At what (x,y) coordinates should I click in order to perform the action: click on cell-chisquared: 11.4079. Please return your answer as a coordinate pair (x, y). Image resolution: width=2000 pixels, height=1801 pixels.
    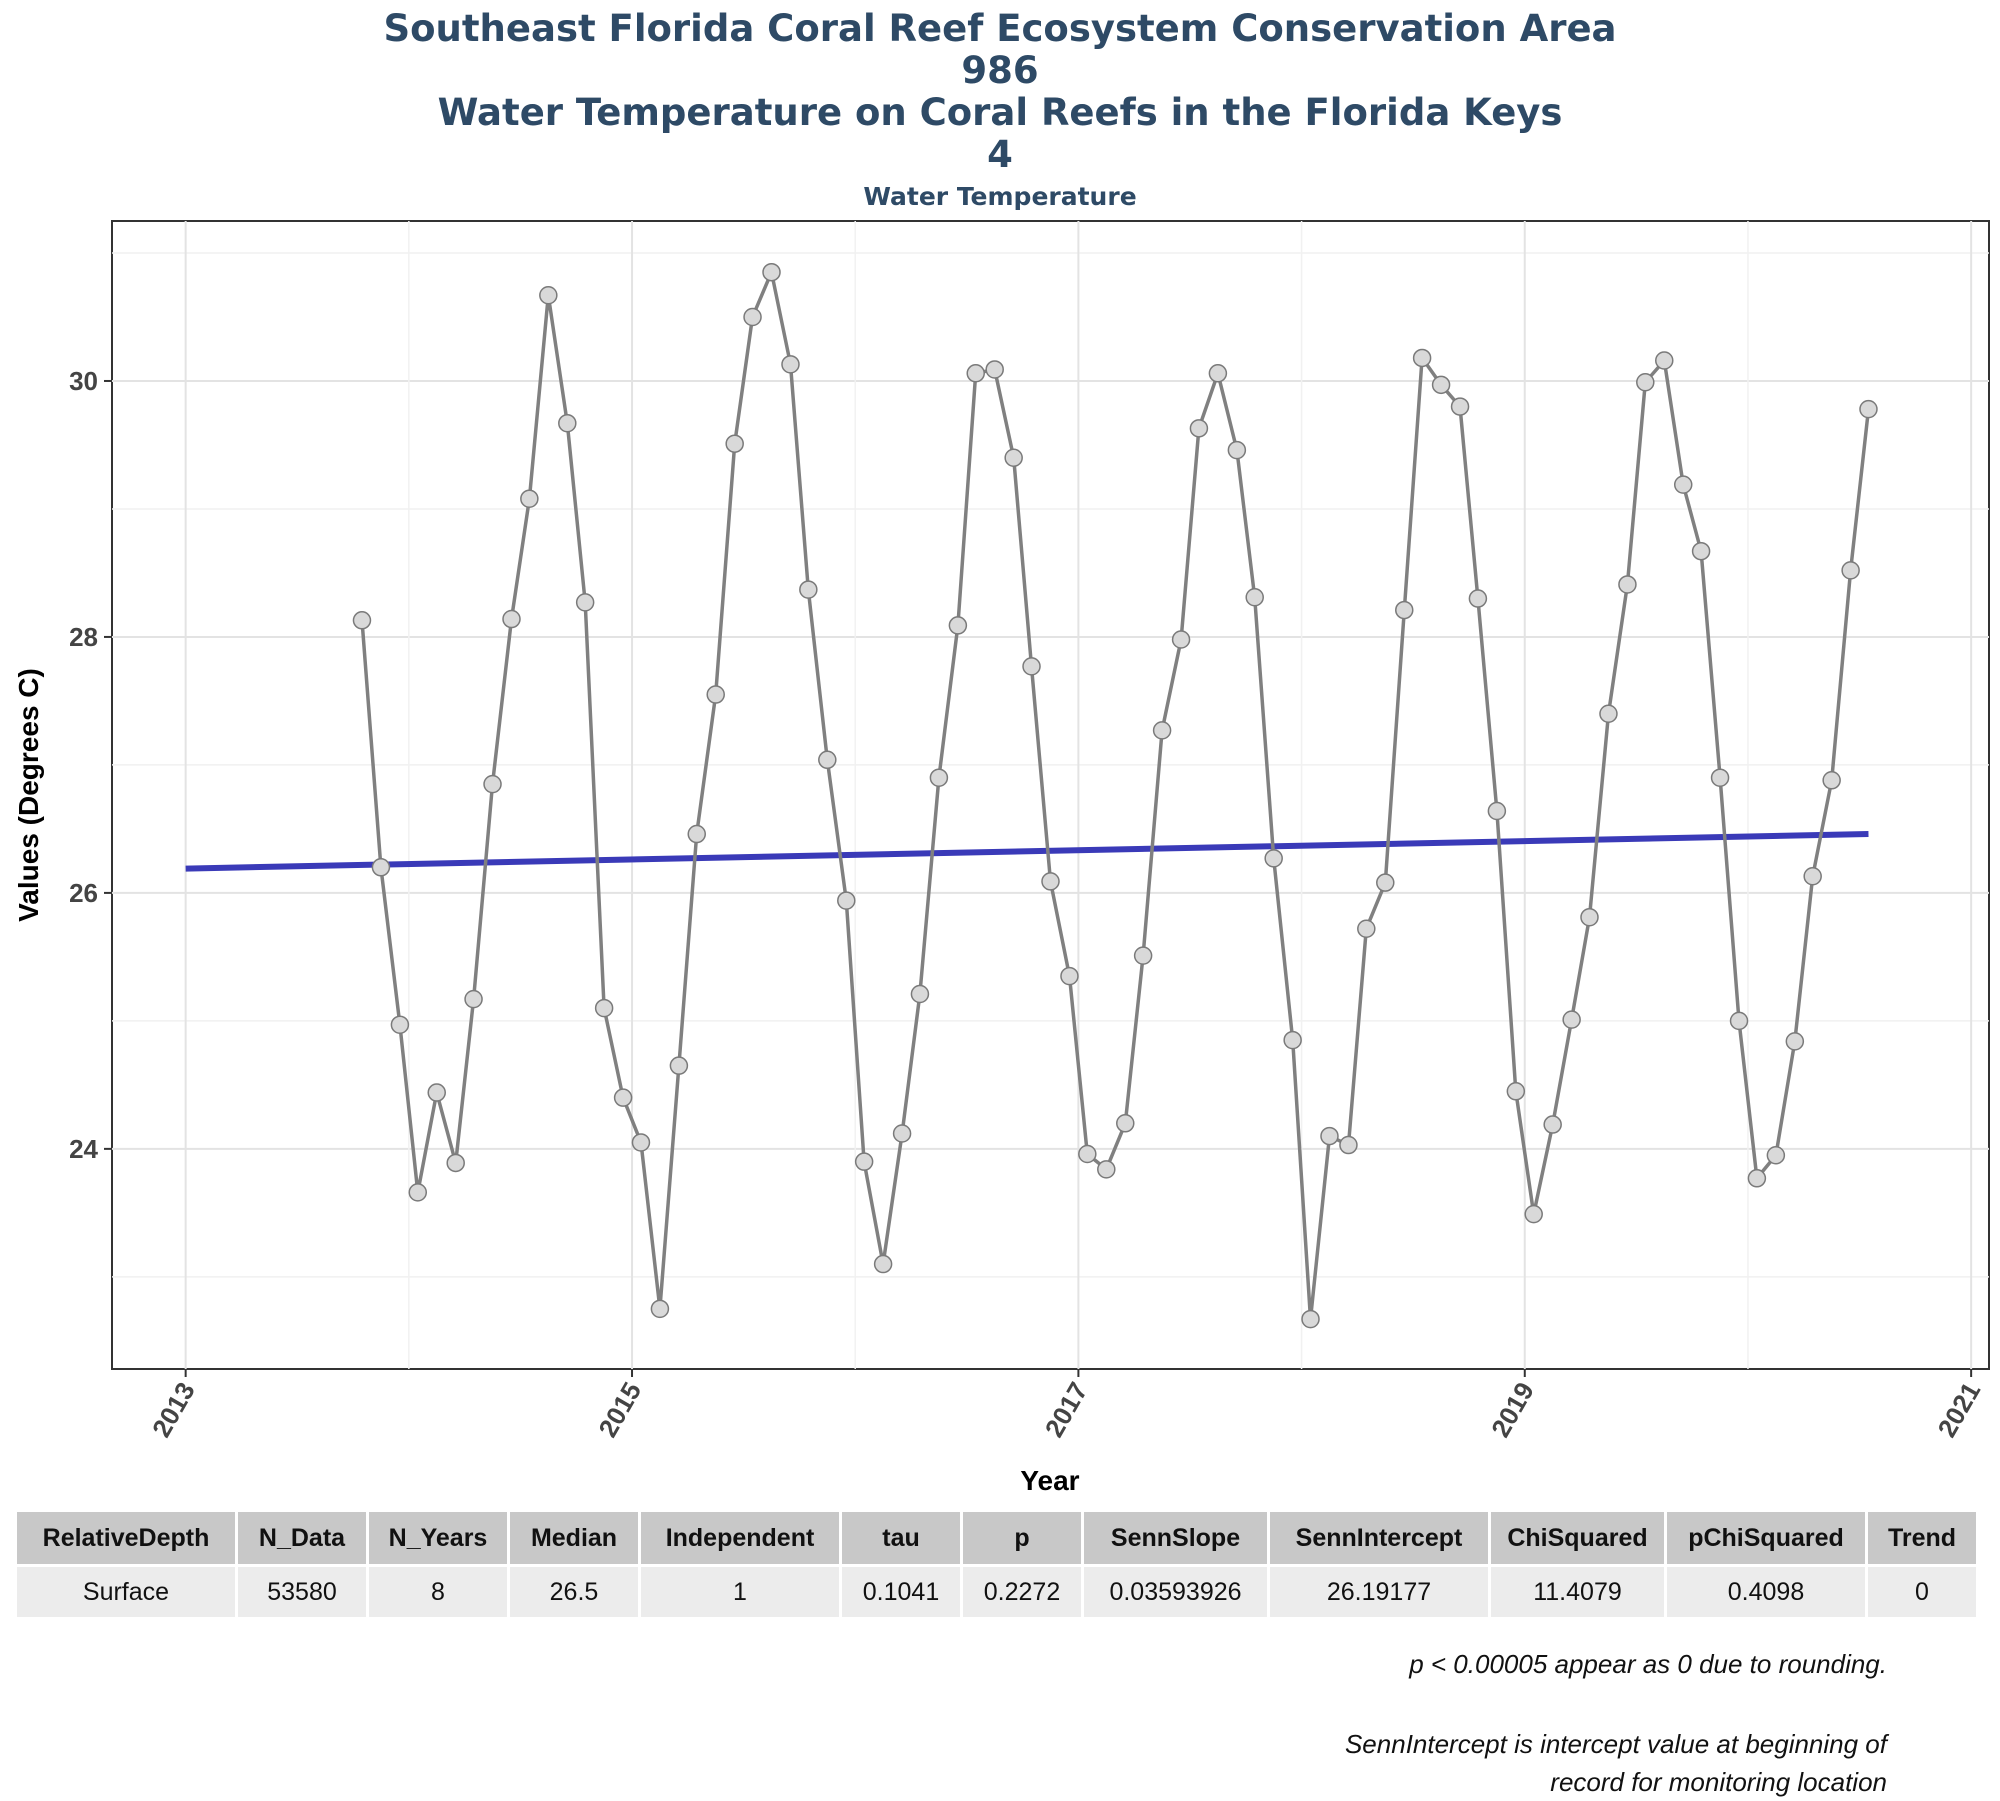
    Looking at the image, I should click on (1578, 1590).